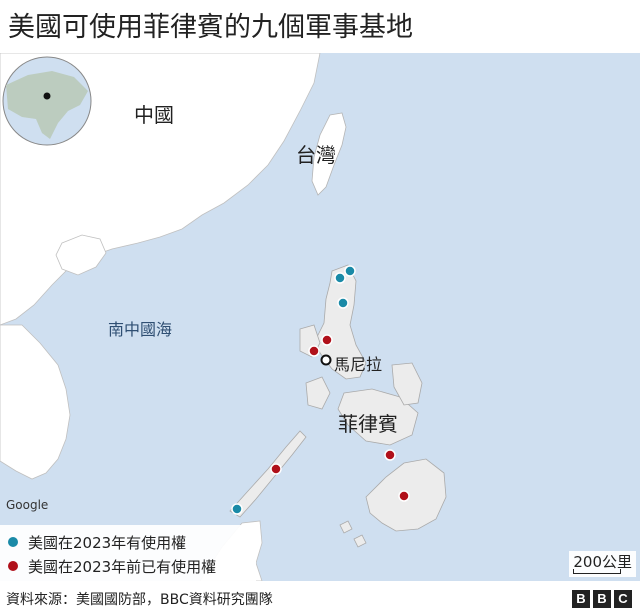 The image size is (640, 613). I want to click on mindoro, so click(318, 393).